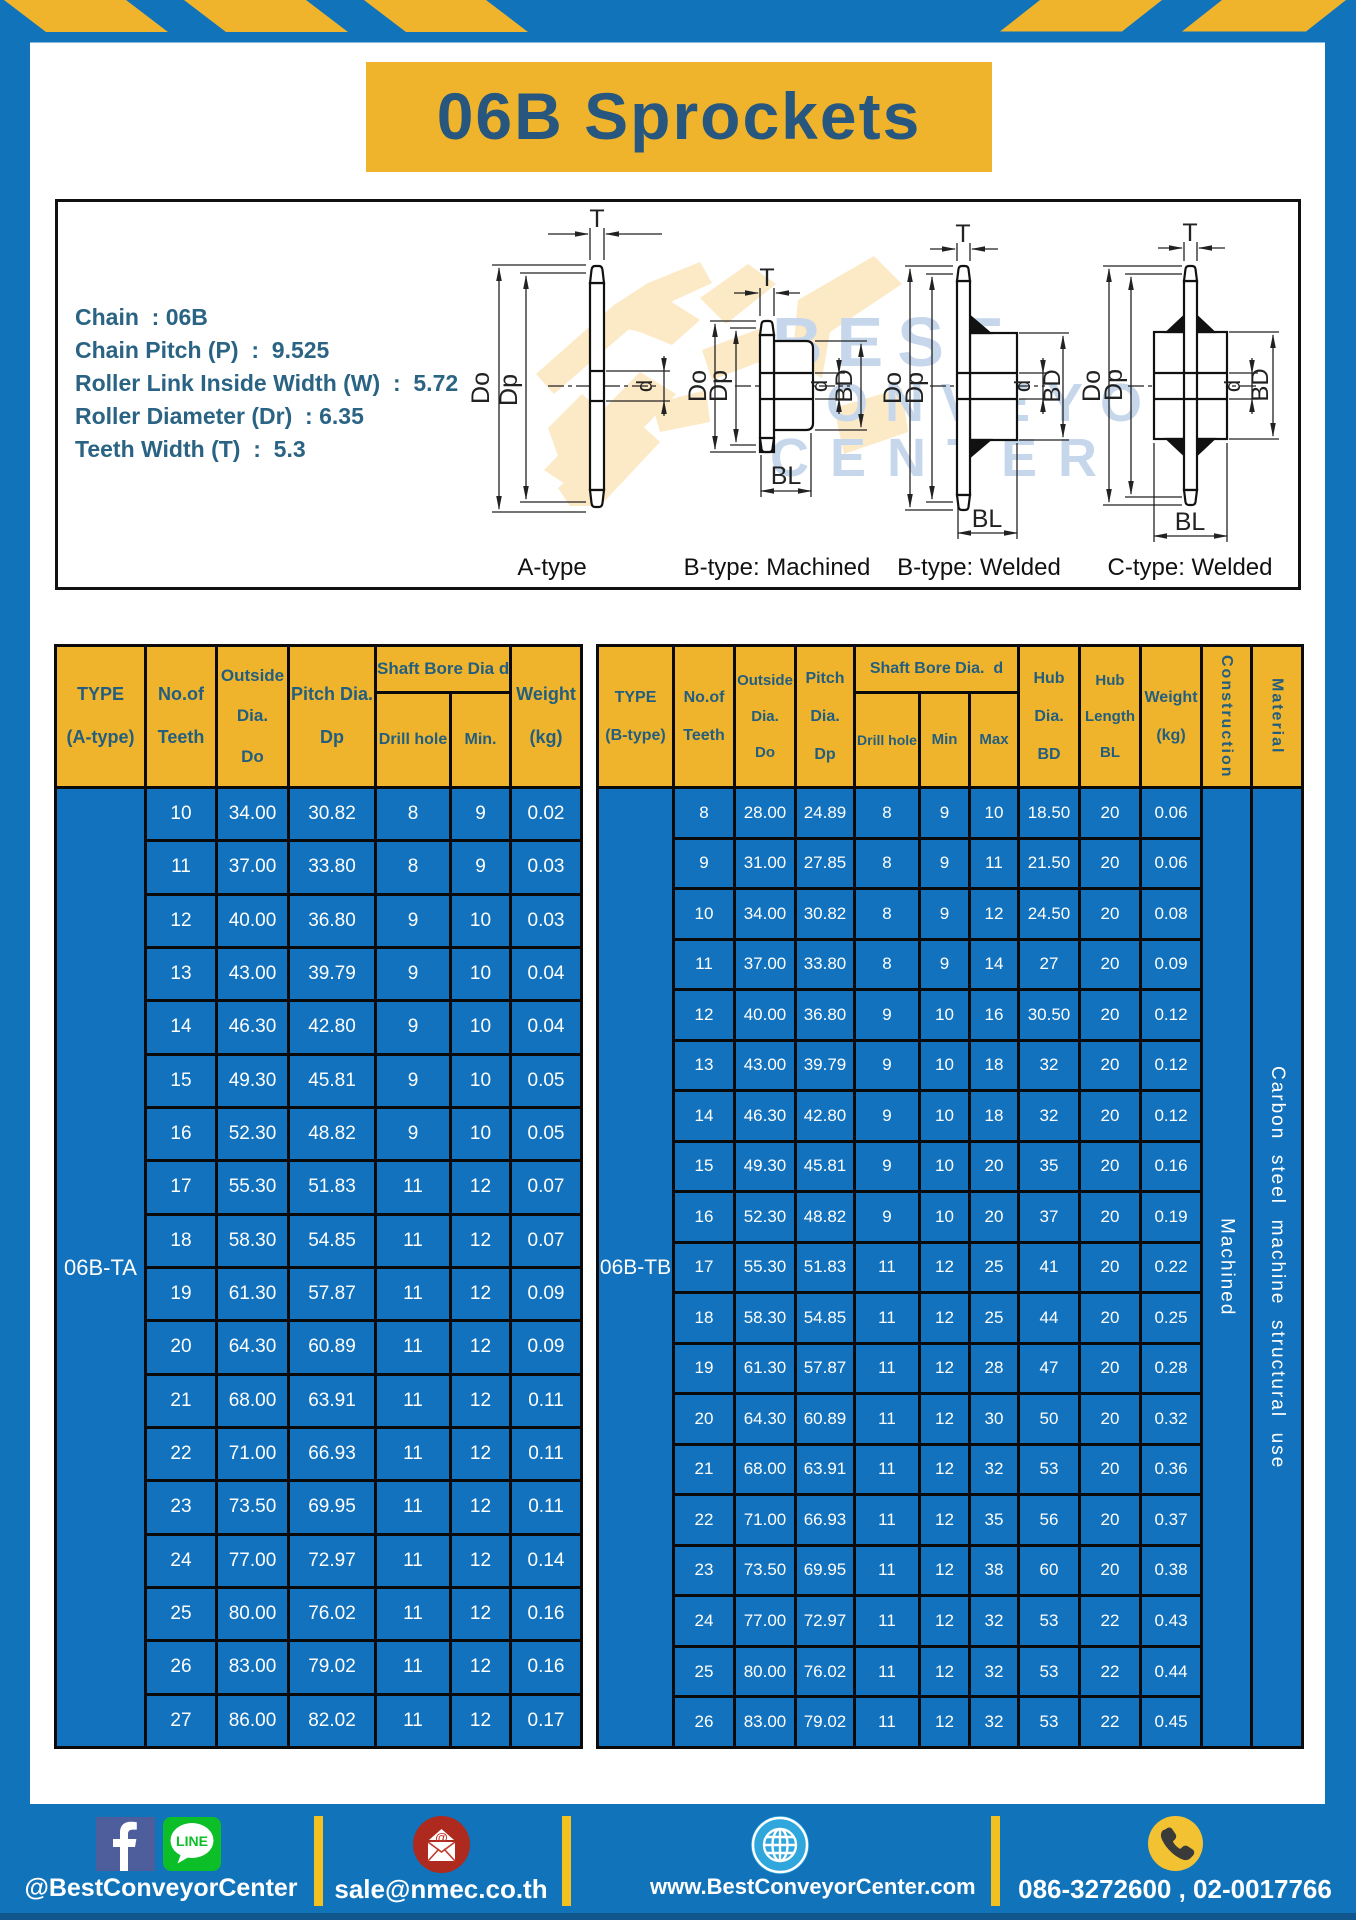 This screenshot has width=1356, height=1920. I want to click on svg-text: A-type, so click(551, 567).